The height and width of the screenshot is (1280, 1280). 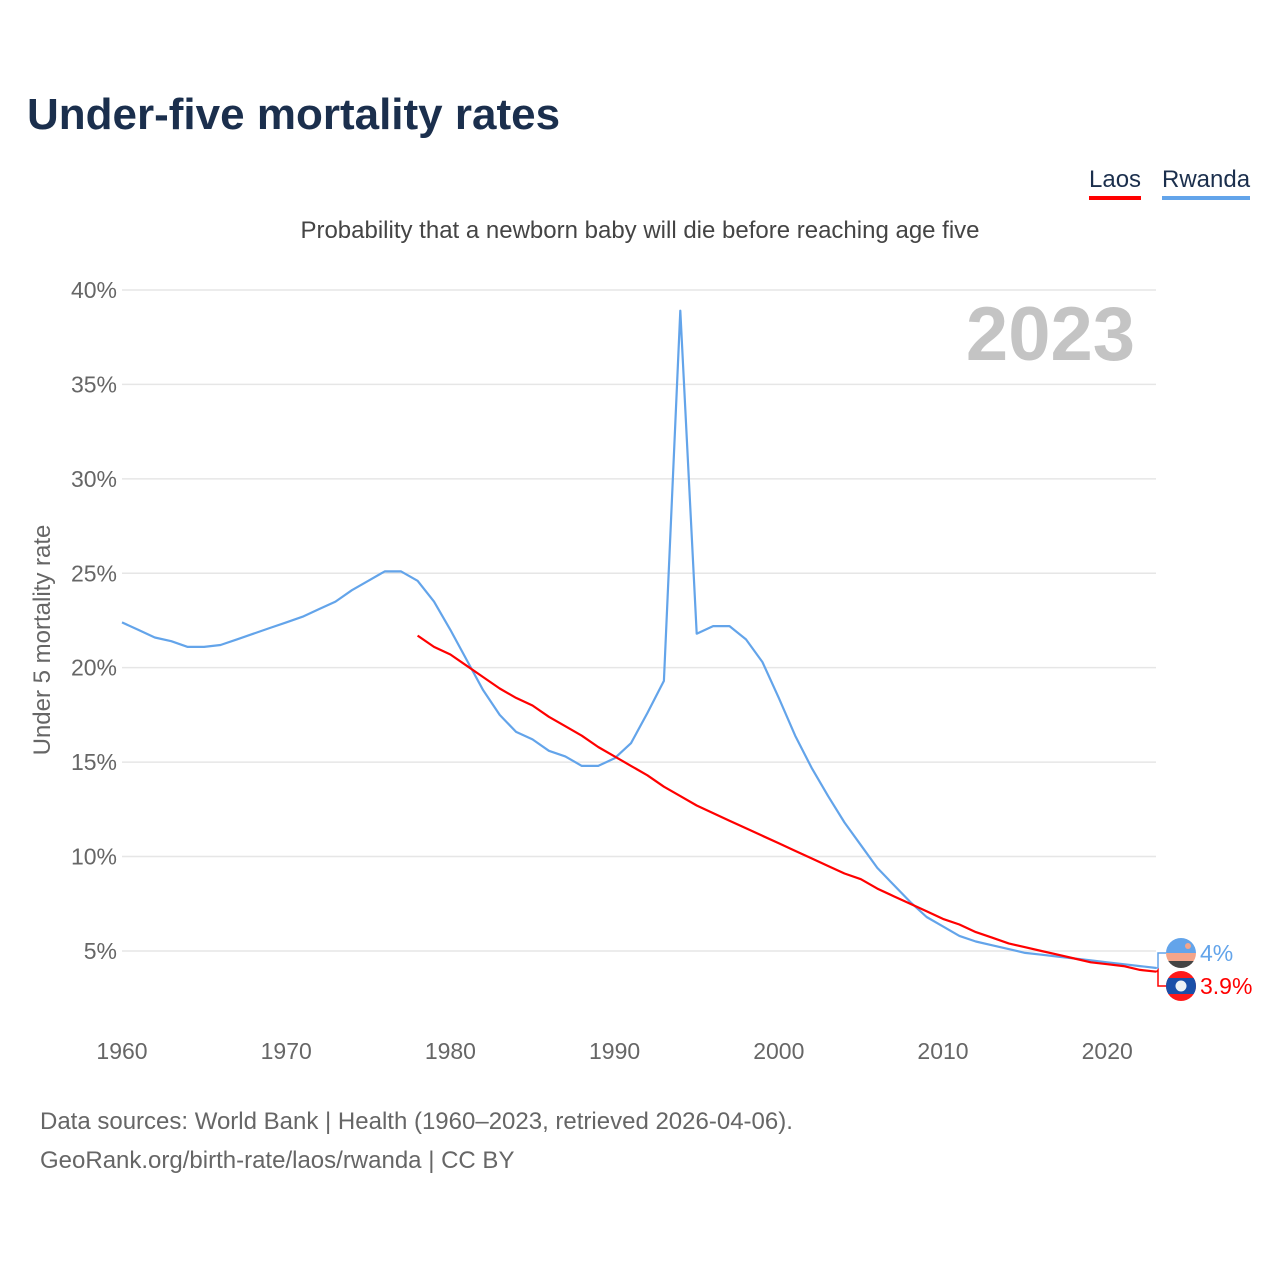 I want to click on rwanda-flag-icon, so click(x=1181, y=953).